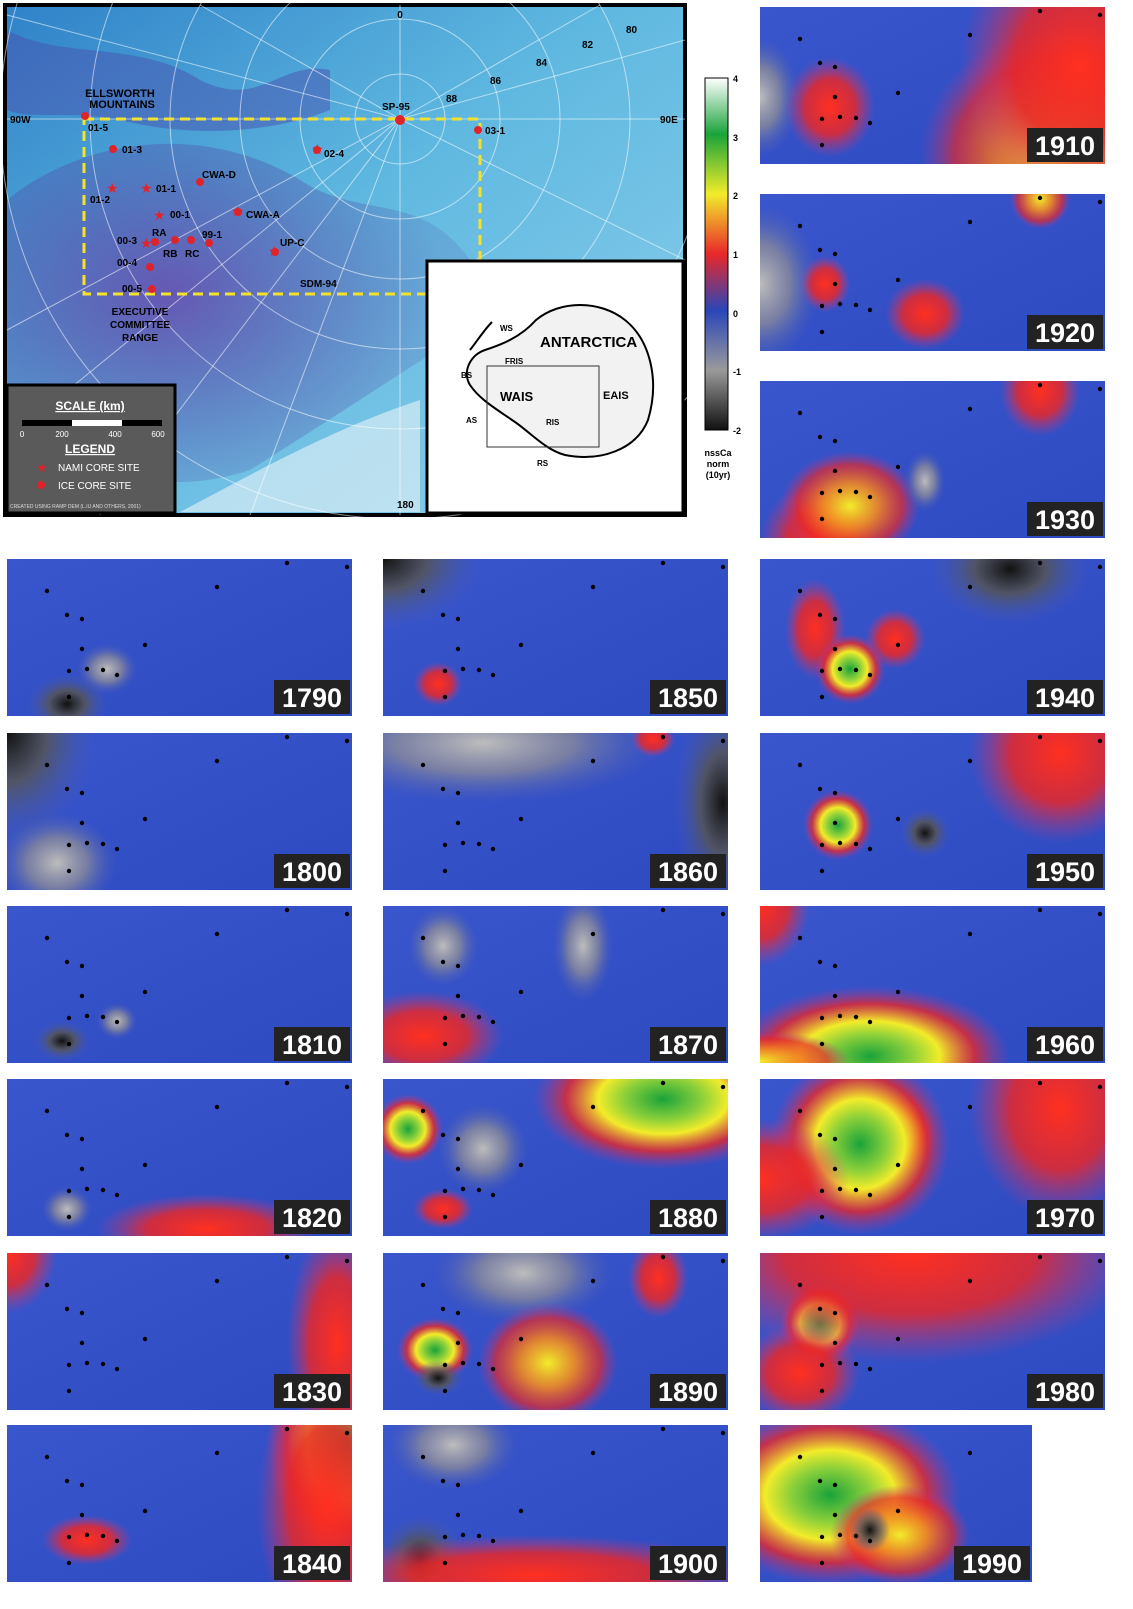  What do you see at coordinates (168, 80) in the screenshot?
I see `rock-texture-north` at bounding box center [168, 80].